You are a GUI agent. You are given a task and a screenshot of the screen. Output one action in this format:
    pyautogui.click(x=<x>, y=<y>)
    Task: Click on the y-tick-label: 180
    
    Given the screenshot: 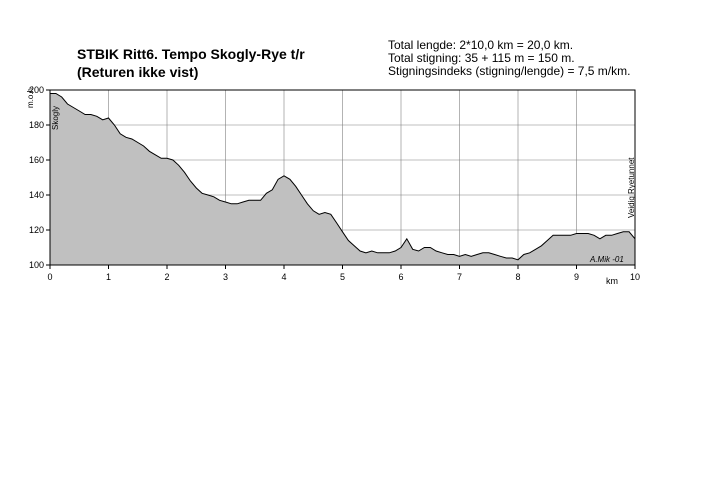 What is the action you would take?
    pyautogui.click(x=36, y=125)
    